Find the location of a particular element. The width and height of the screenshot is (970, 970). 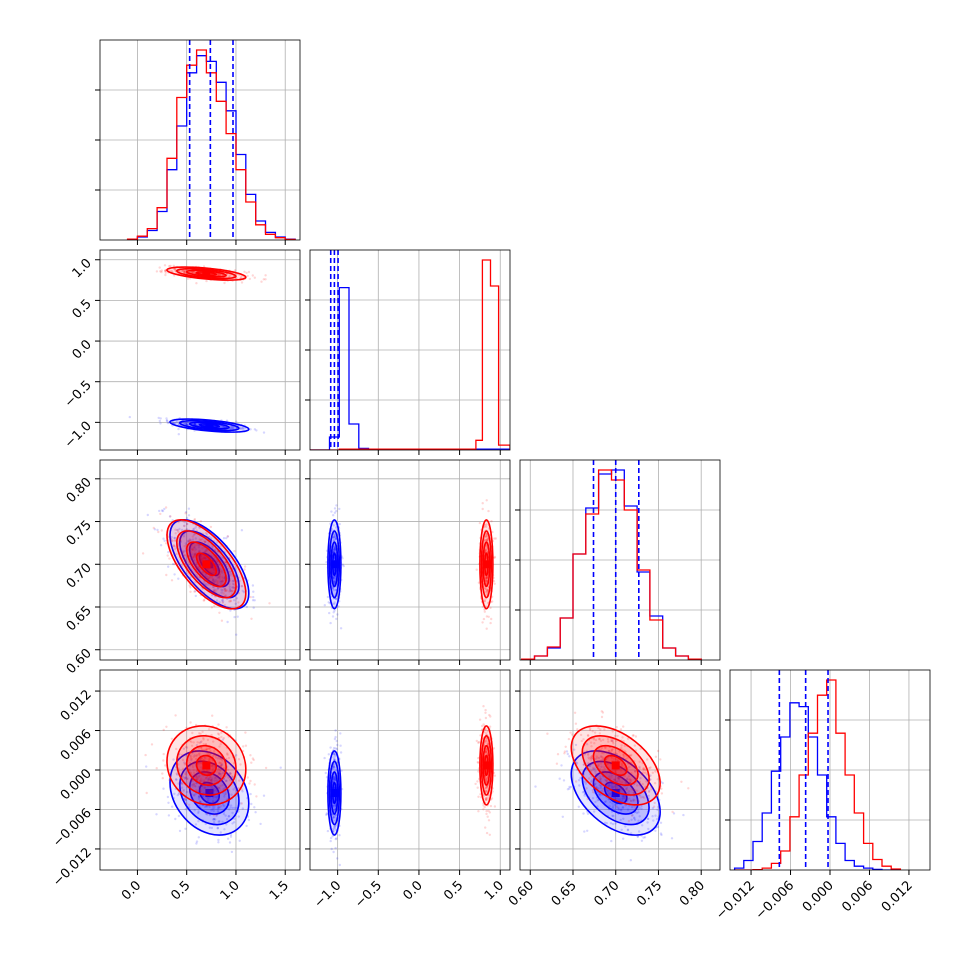

x-tick-label: 0.006 is located at coordinates (857, 896).